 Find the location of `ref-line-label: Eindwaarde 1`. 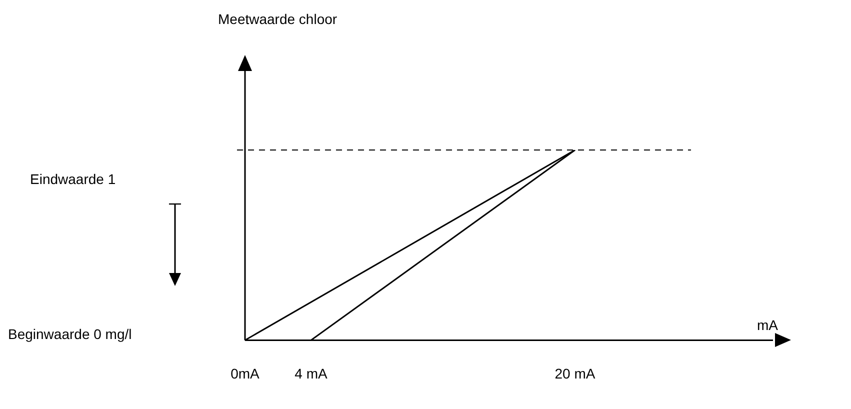

ref-line-label: Eindwaarde 1 is located at coordinates (73, 178).